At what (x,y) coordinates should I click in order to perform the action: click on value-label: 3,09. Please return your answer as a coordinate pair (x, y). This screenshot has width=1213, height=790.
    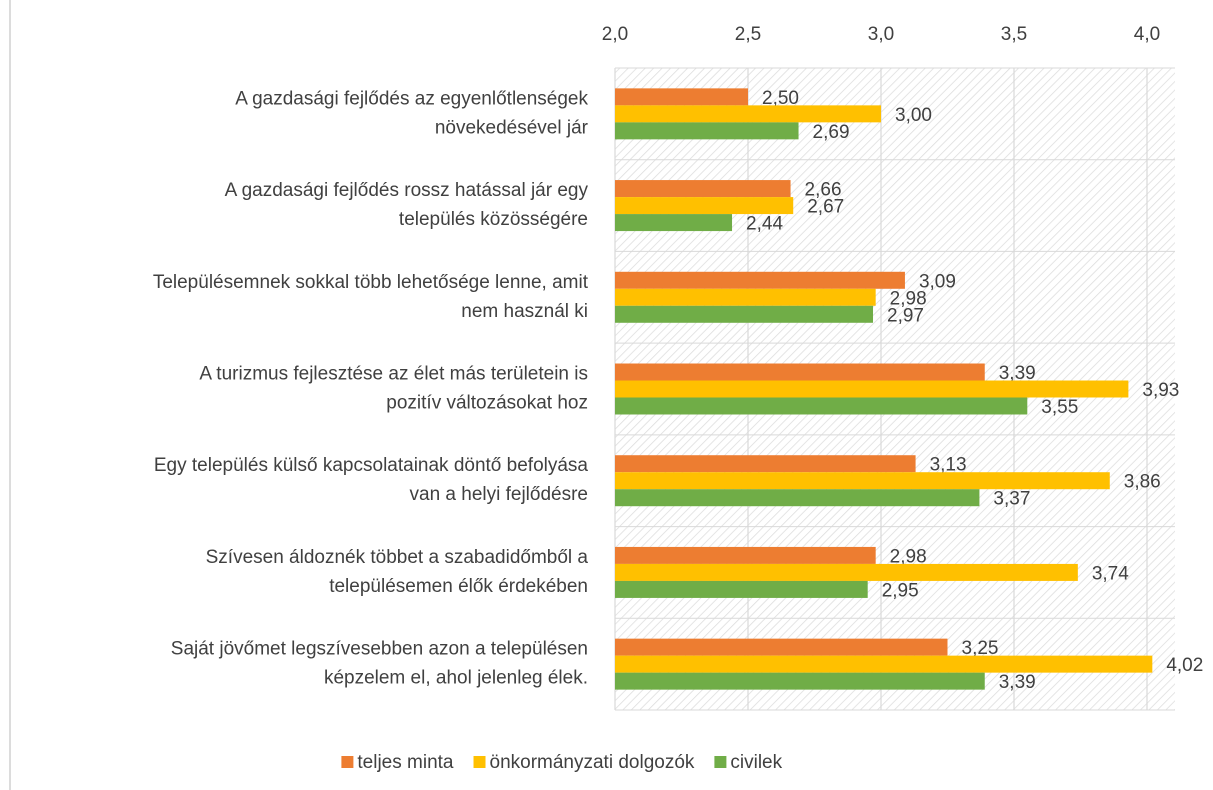
    Looking at the image, I should click on (937, 281).